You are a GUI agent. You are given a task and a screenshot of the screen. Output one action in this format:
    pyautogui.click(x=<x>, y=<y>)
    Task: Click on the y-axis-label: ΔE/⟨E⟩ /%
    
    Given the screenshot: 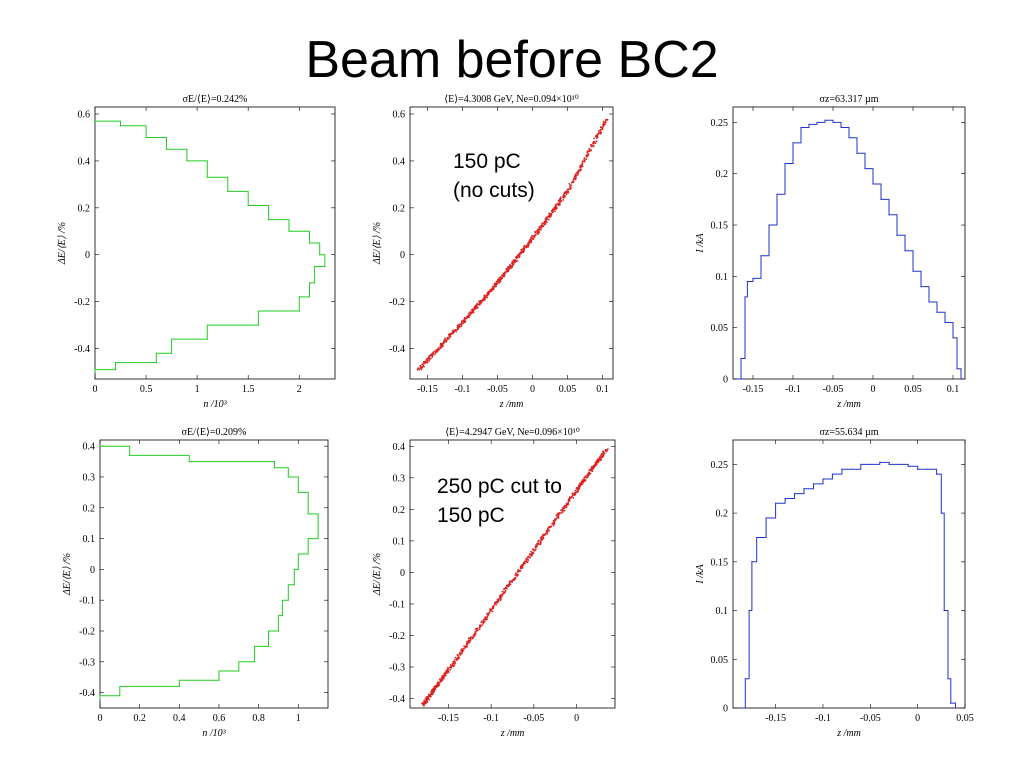 What is the action you would take?
    pyautogui.click(x=62, y=243)
    